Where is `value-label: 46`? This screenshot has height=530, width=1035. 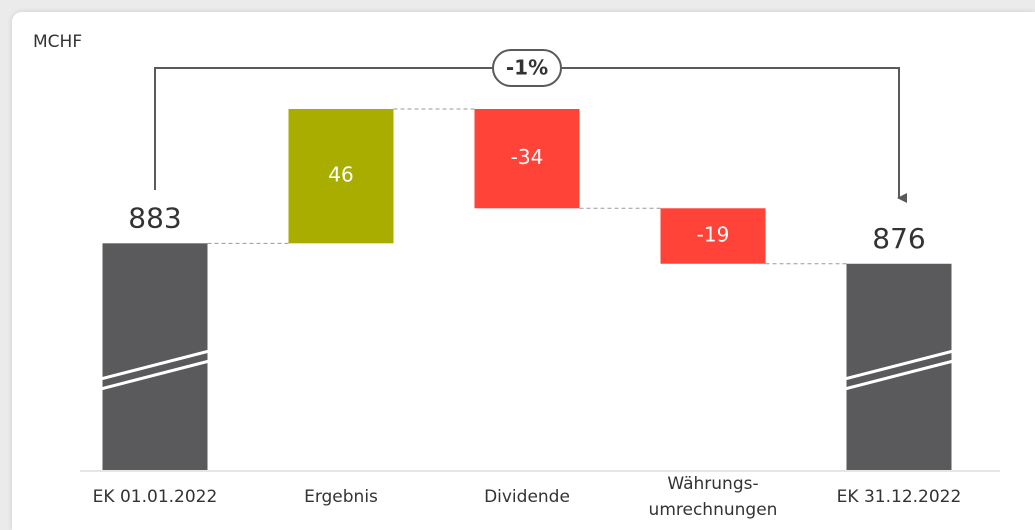 value-label: 46 is located at coordinates (340, 175).